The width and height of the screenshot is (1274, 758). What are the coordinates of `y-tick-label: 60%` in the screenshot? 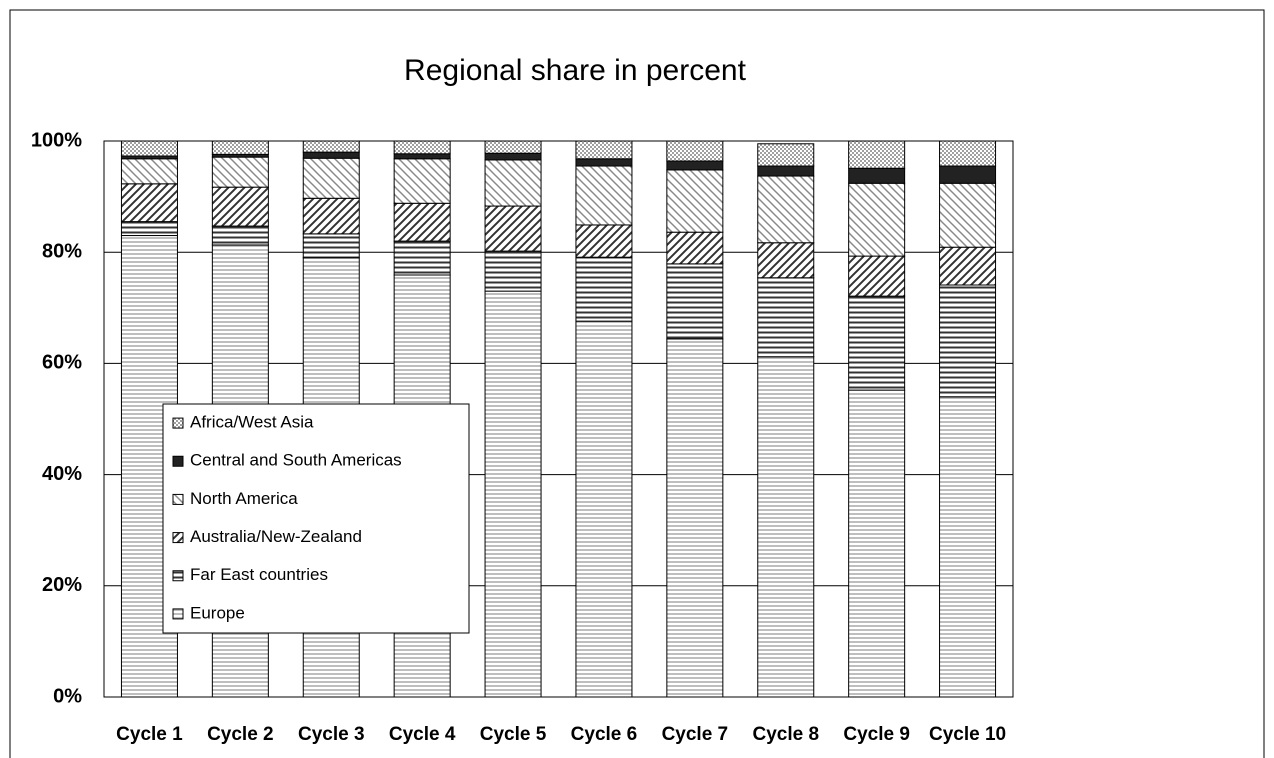 It's located at (62, 363).